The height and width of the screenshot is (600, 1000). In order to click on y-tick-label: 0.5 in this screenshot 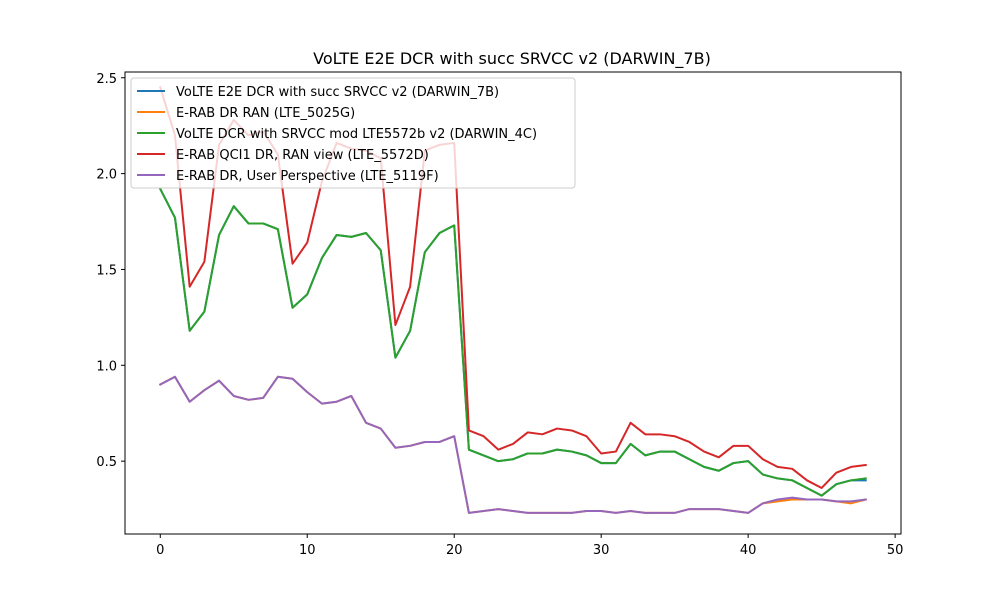, I will do `click(106, 462)`.